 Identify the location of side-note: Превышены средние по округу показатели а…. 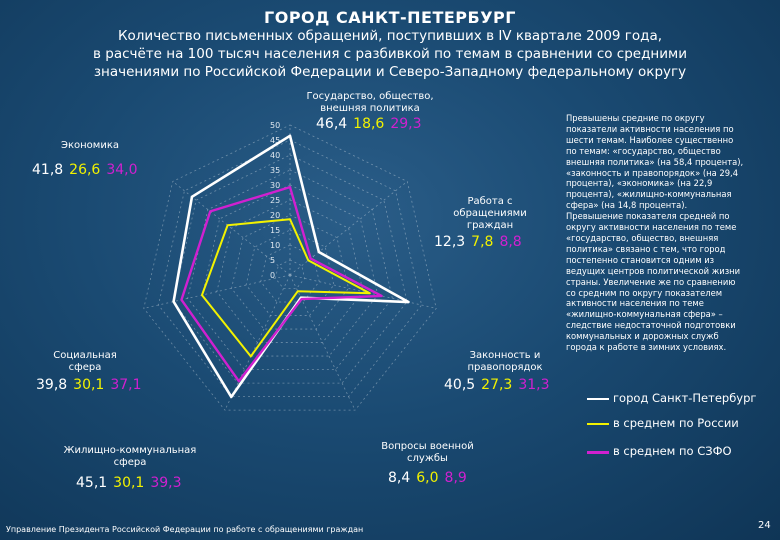
(655, 233).